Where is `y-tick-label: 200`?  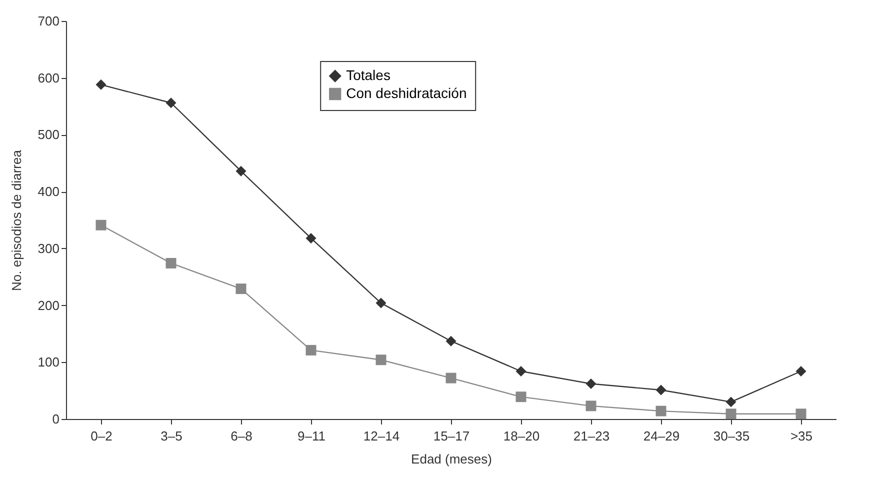
y-tick-label: 200 is located at coordinates (49, 305).